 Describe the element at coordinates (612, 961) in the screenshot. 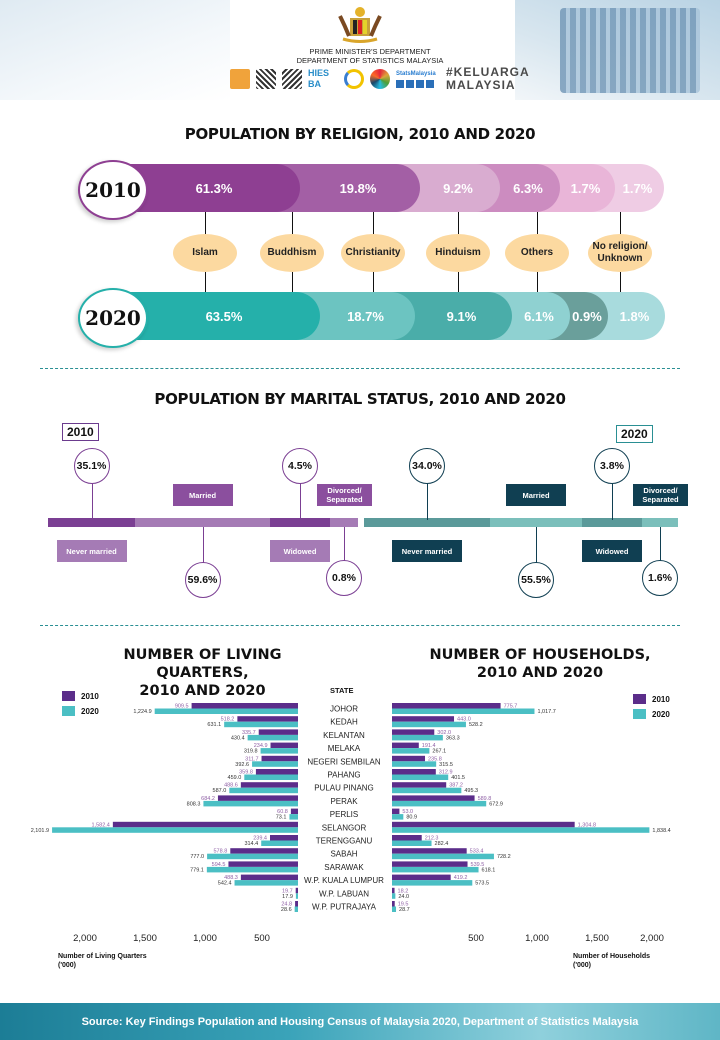

I see `households-axis-title: Number of Households ('000)` at that location.